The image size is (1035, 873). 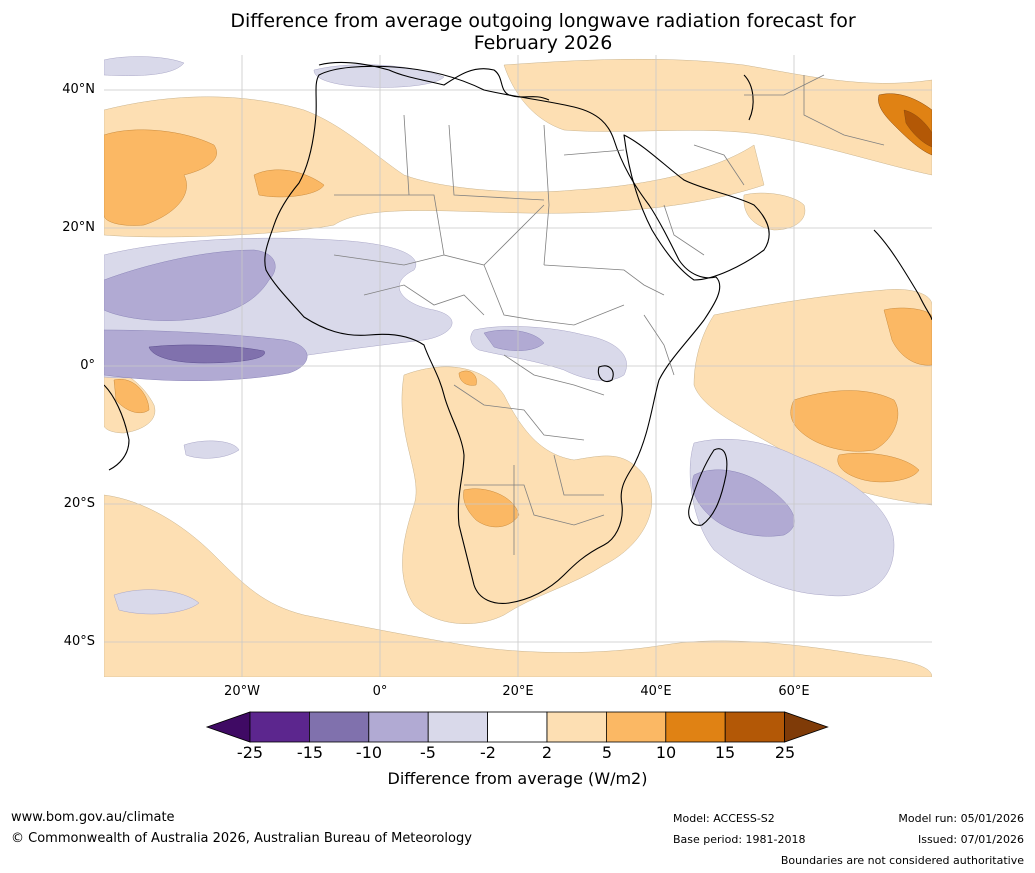 What do you see at coordinates (488, 752) in the screenshot?
I see `colorbar-tick: -2` at bounding box center [488, 752].